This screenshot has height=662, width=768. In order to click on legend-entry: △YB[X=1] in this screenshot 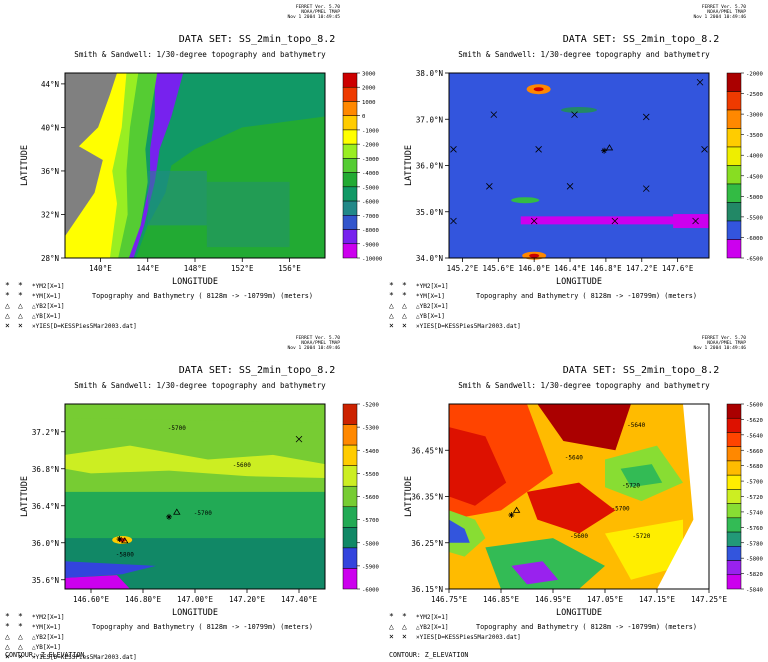, I will do `click(46, 647)`.